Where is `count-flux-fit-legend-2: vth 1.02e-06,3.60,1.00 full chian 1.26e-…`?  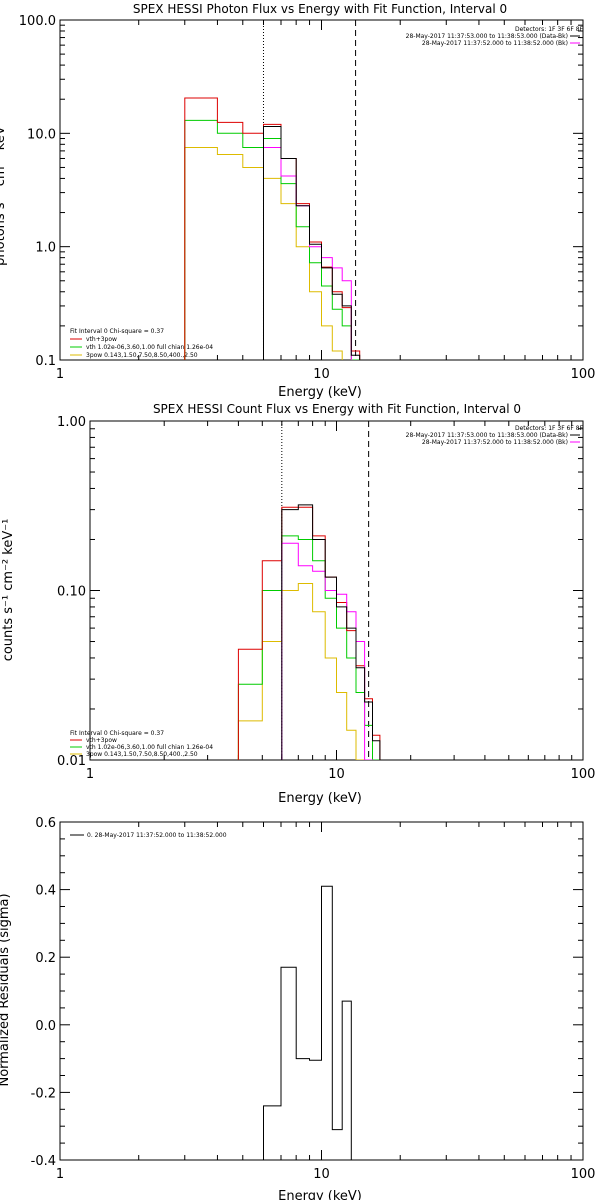
count-flux-fit-legend-2: vth 1.02e-06,3.60,1.00 full chian 1.26e-… is located at coordinates (149, 747).